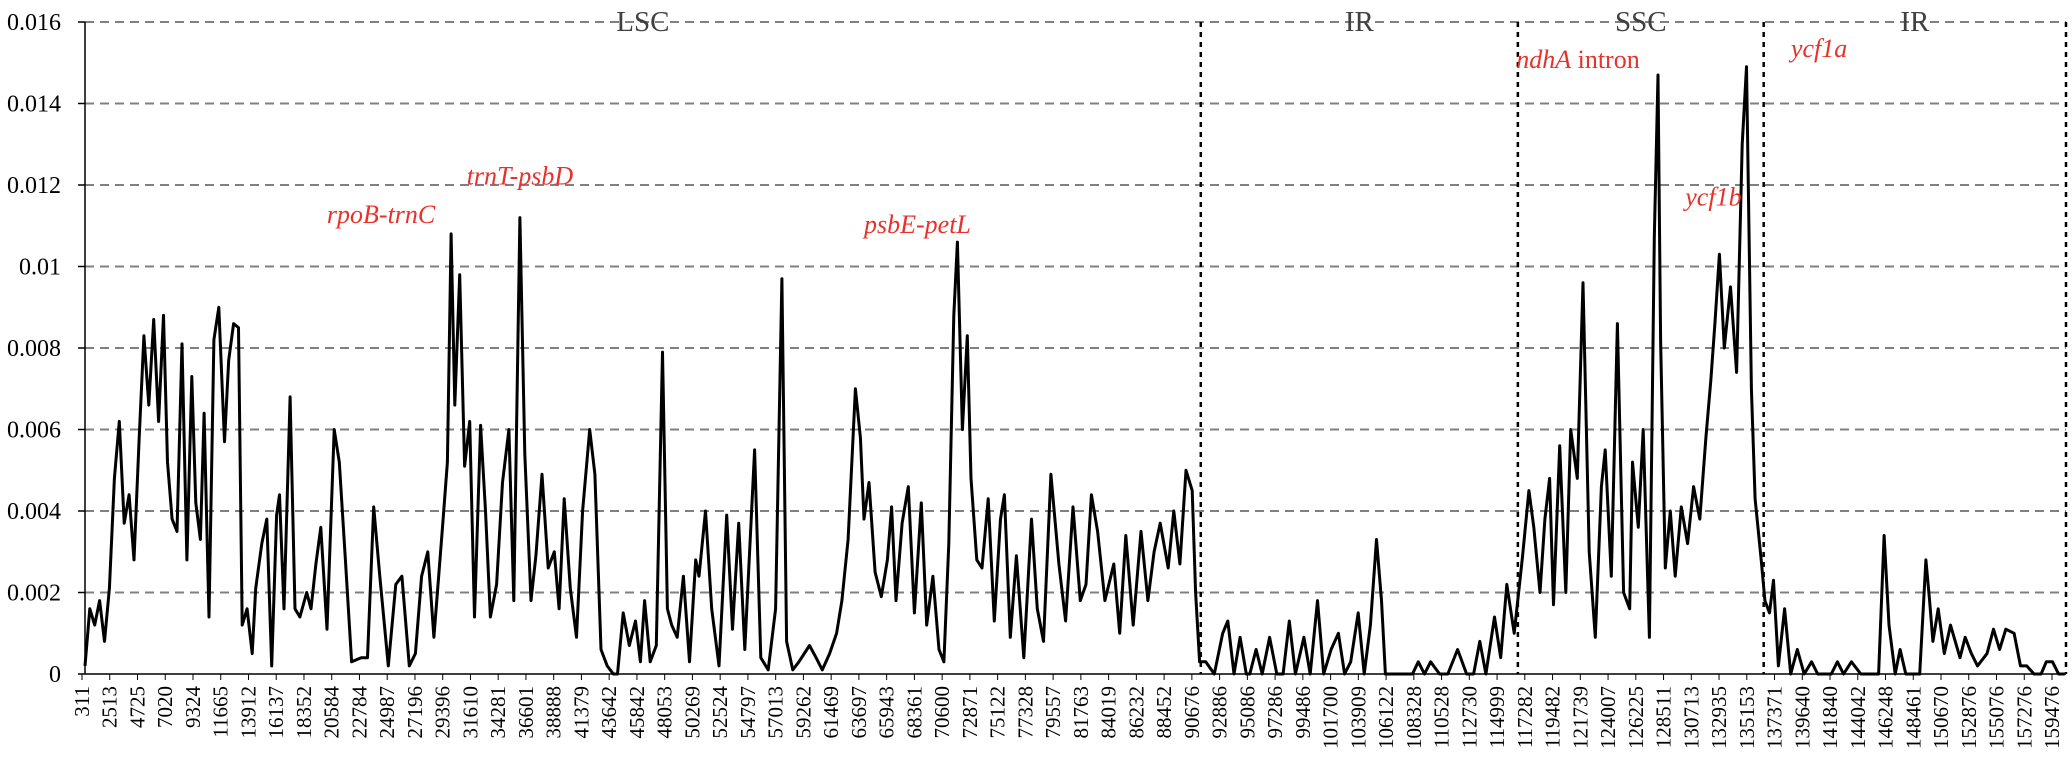 Image resolution: width=2072 pixels, height=783 pixels. What do you see at coordinates (1802, 717) in the screenshot?
I see `x-tick-label: 139640` at bounding box center [1802, 717].